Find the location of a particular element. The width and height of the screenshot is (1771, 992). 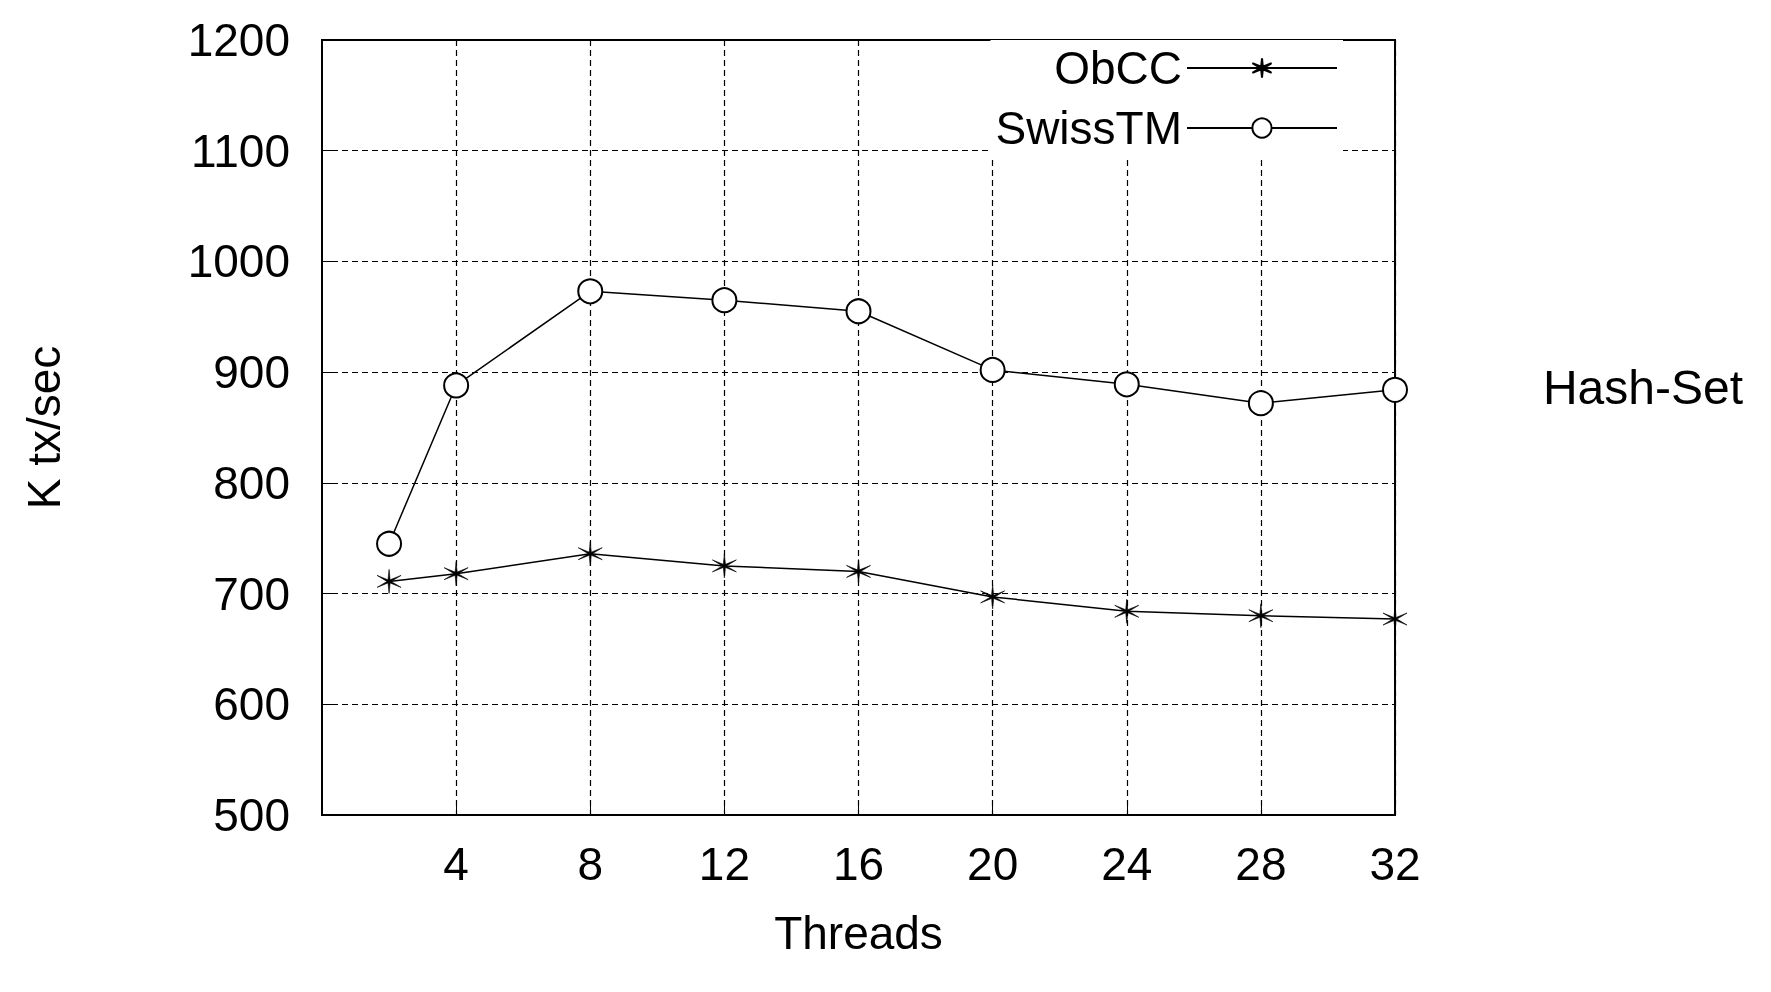

x-tick-label: 28 is located at coordinates (1261, 864).